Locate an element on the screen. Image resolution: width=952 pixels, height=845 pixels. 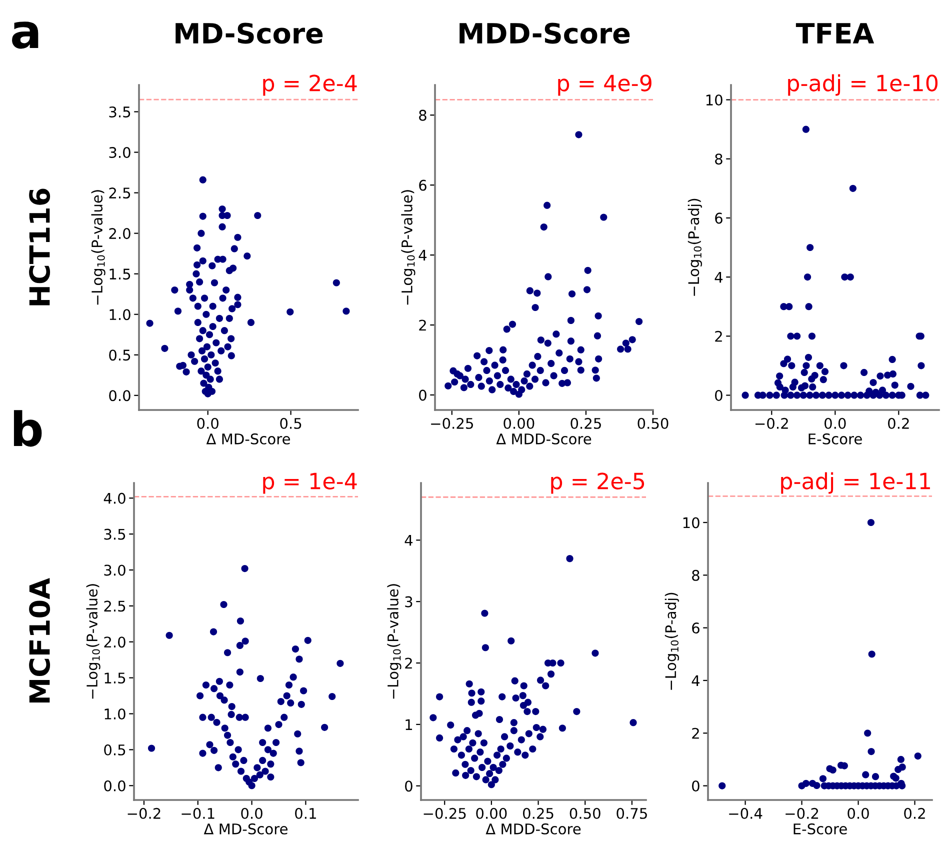
text: b is located at coordinates (28, 428).